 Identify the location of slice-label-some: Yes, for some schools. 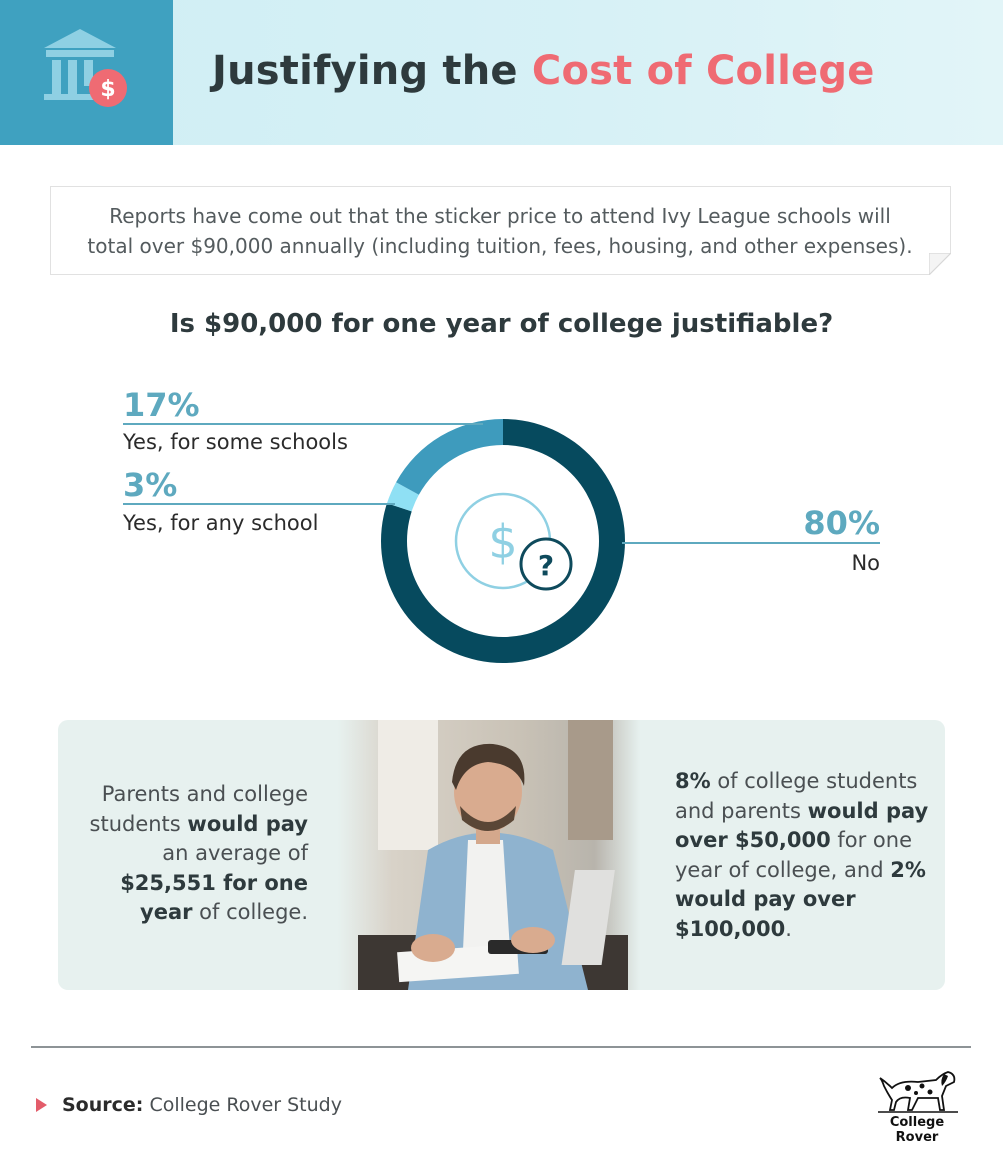
(235, 442).